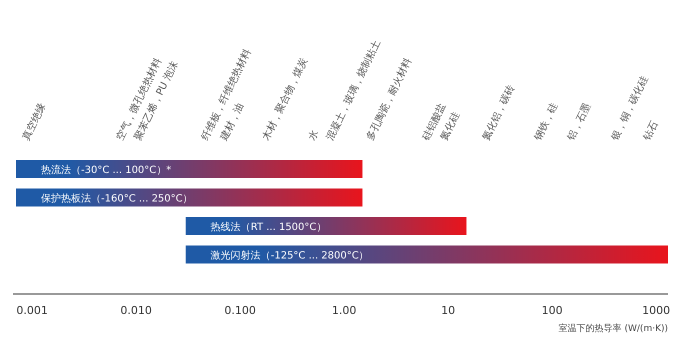 Image resolution: width=680 pixels, height=337 pixels. What do you see at coordinates (34, 121) in the screenshot?
I see `text: 真空绝缘` at bounding box center [34, 121].